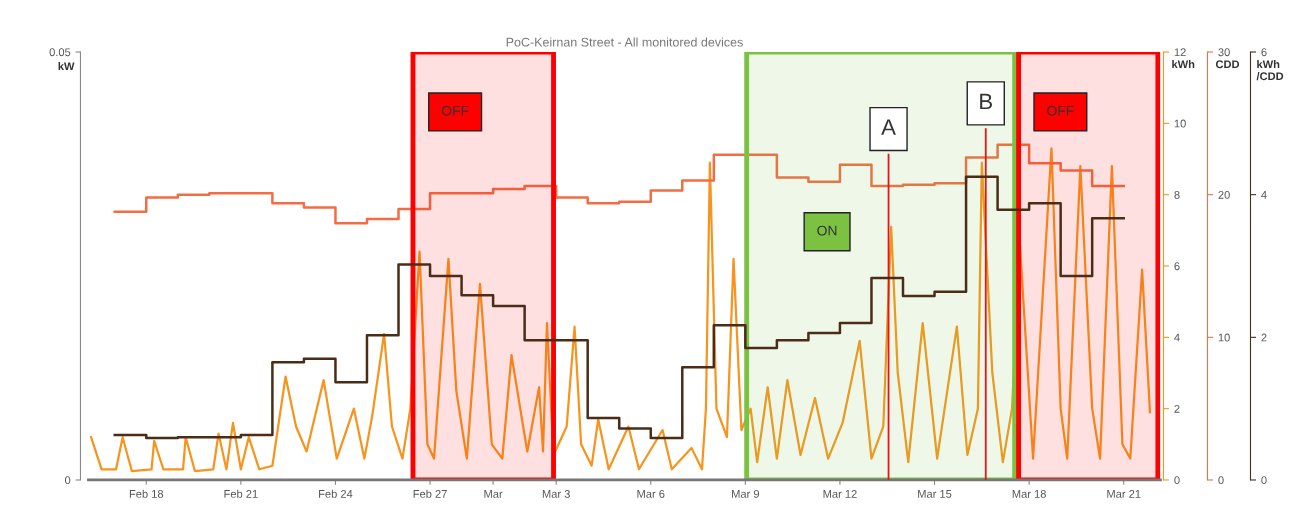 The image size is (1301, 515). I want to click on y3-tick-label: 30, so click(1224, 52).